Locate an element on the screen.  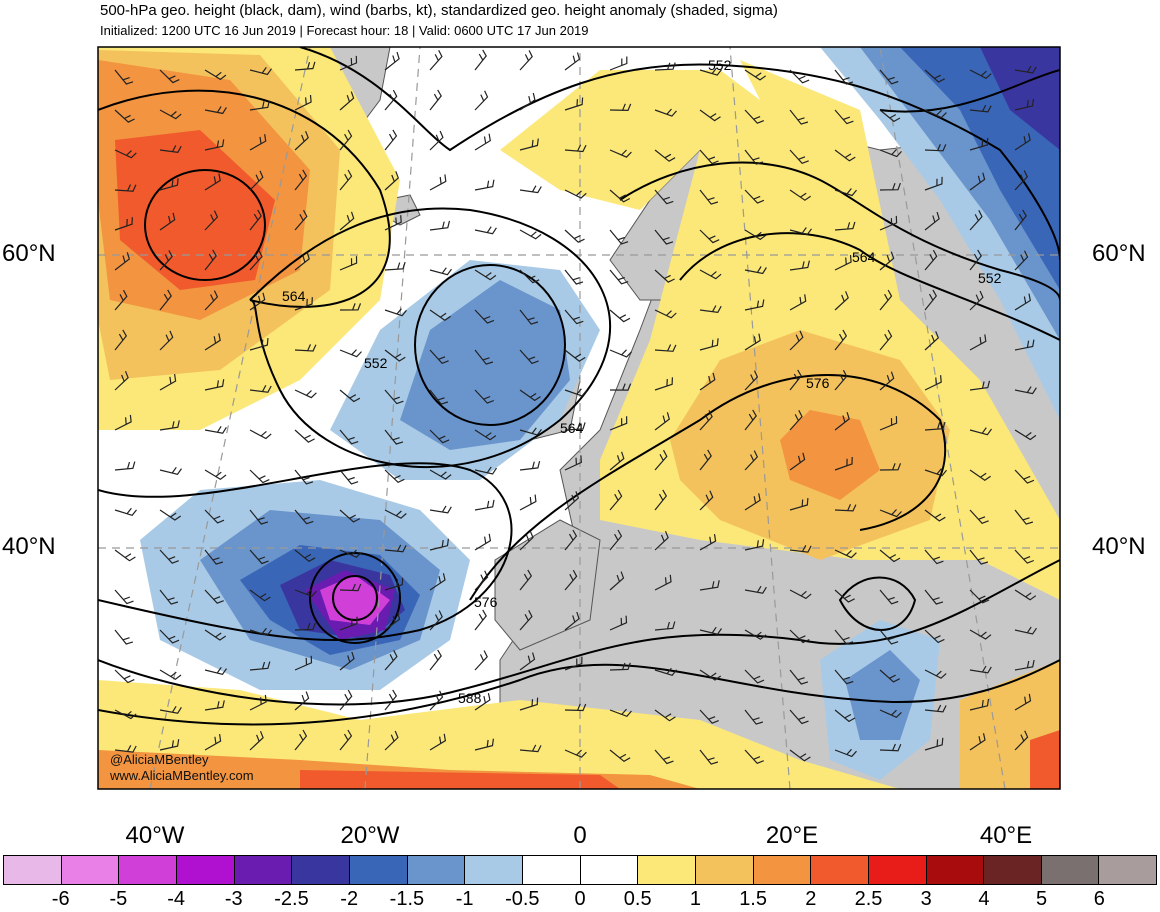
colorbar-tick-label: 1 is located at coordinates (695, 899).